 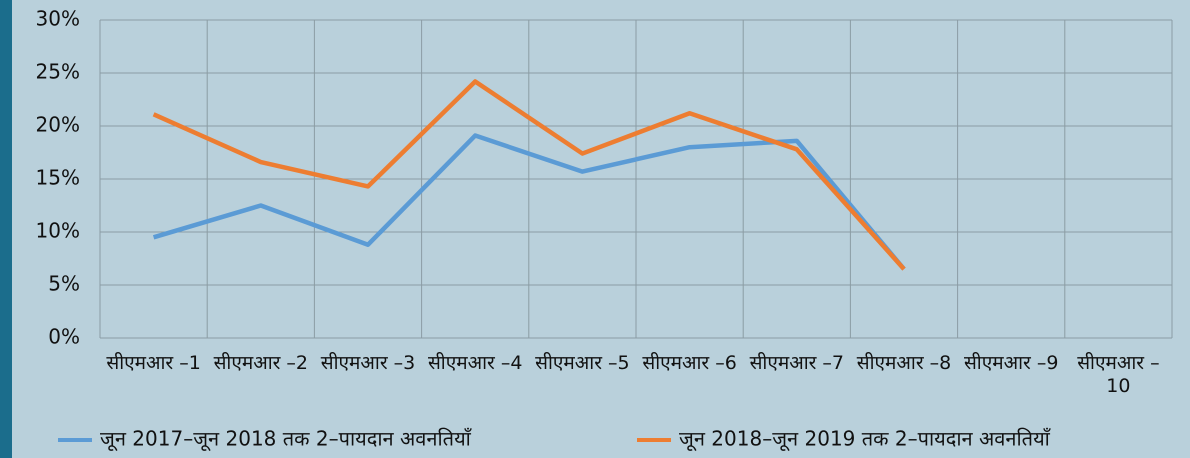 I want to click on y-tick-label: 30%, so click(x=58, y=19).